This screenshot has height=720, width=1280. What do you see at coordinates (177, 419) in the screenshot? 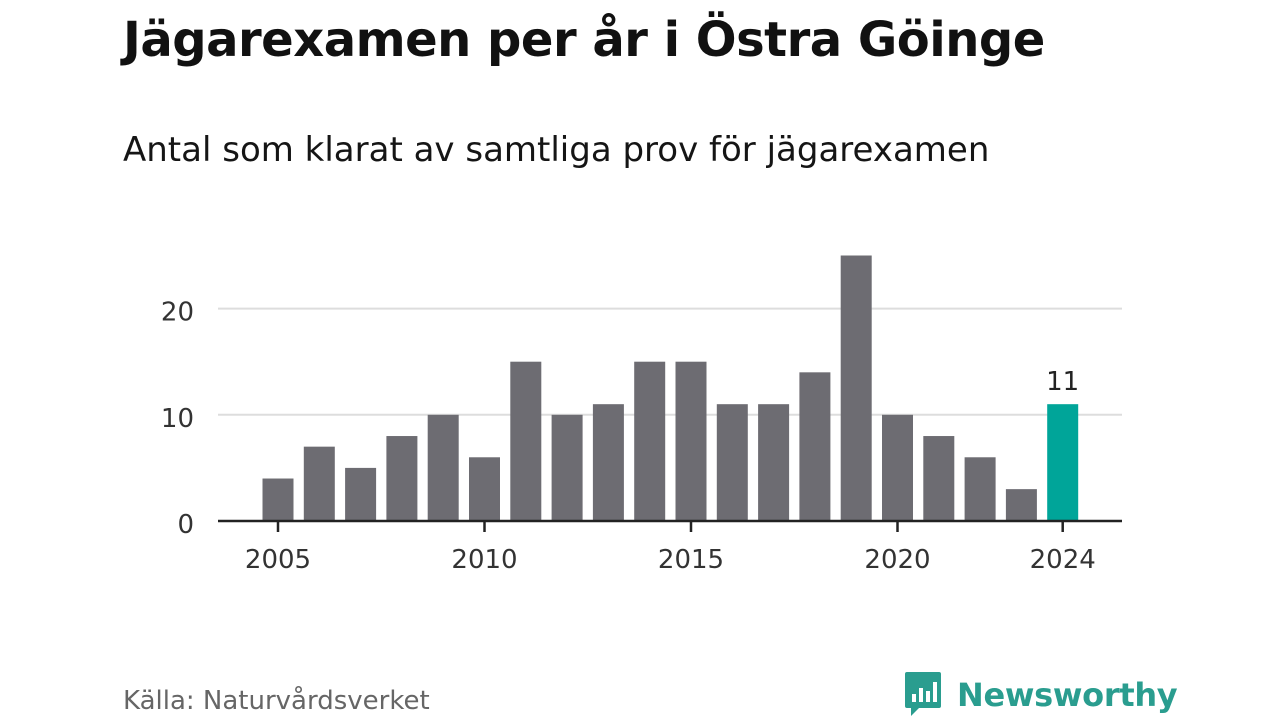
I see `y-tick-label: 10` at bounding box center [177, 419].